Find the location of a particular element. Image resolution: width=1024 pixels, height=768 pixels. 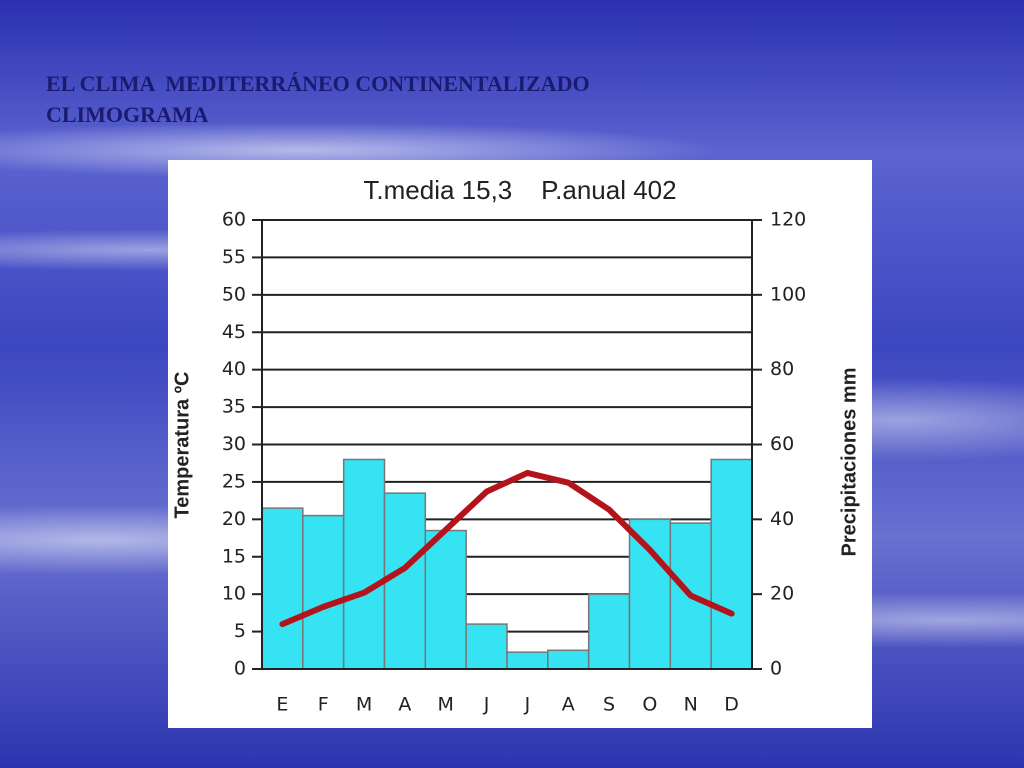

y-tick-label: 35 is located at coordinates (234, 407).